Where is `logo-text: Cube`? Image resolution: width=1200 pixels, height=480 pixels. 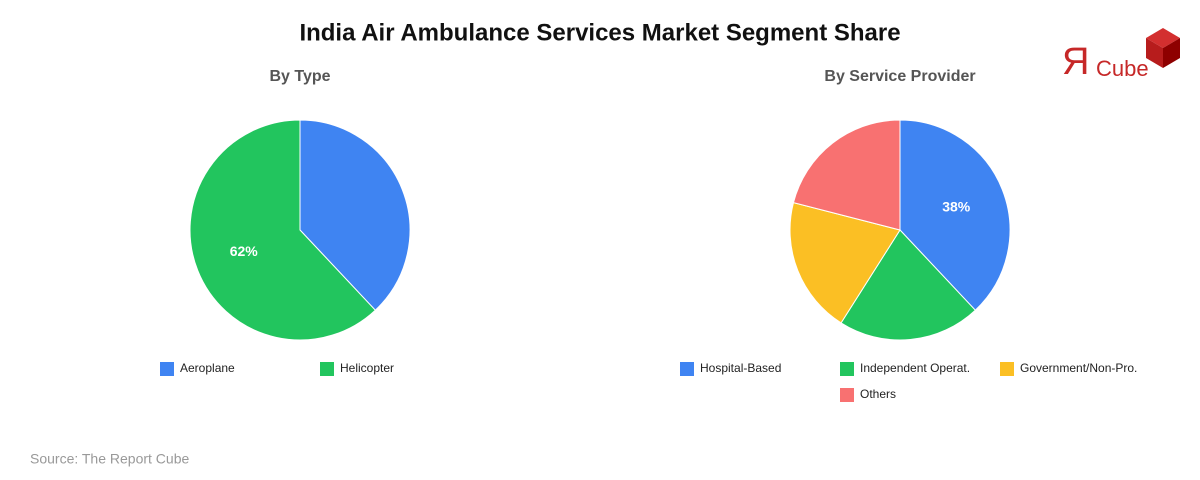
logo-text: Cube is located at coordinates (1122, 68).